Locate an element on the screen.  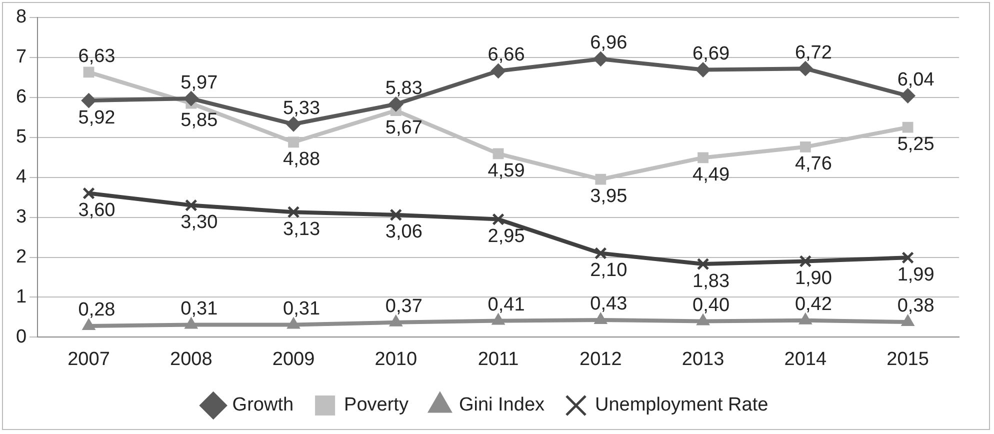
x-tick-label: 2015 is located at coordinates (907, 359).